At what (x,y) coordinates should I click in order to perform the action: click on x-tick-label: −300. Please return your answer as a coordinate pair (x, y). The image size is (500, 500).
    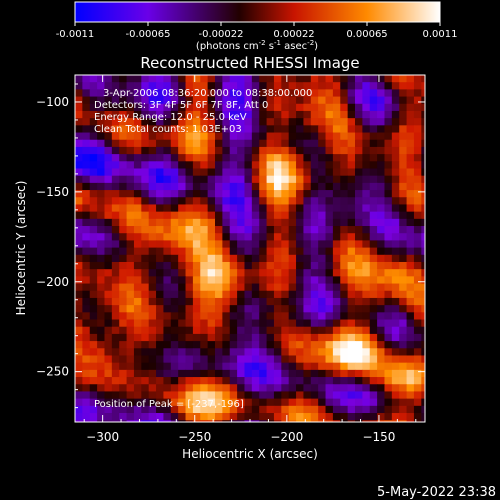
    Looking at the image, I should click on (102, 437).